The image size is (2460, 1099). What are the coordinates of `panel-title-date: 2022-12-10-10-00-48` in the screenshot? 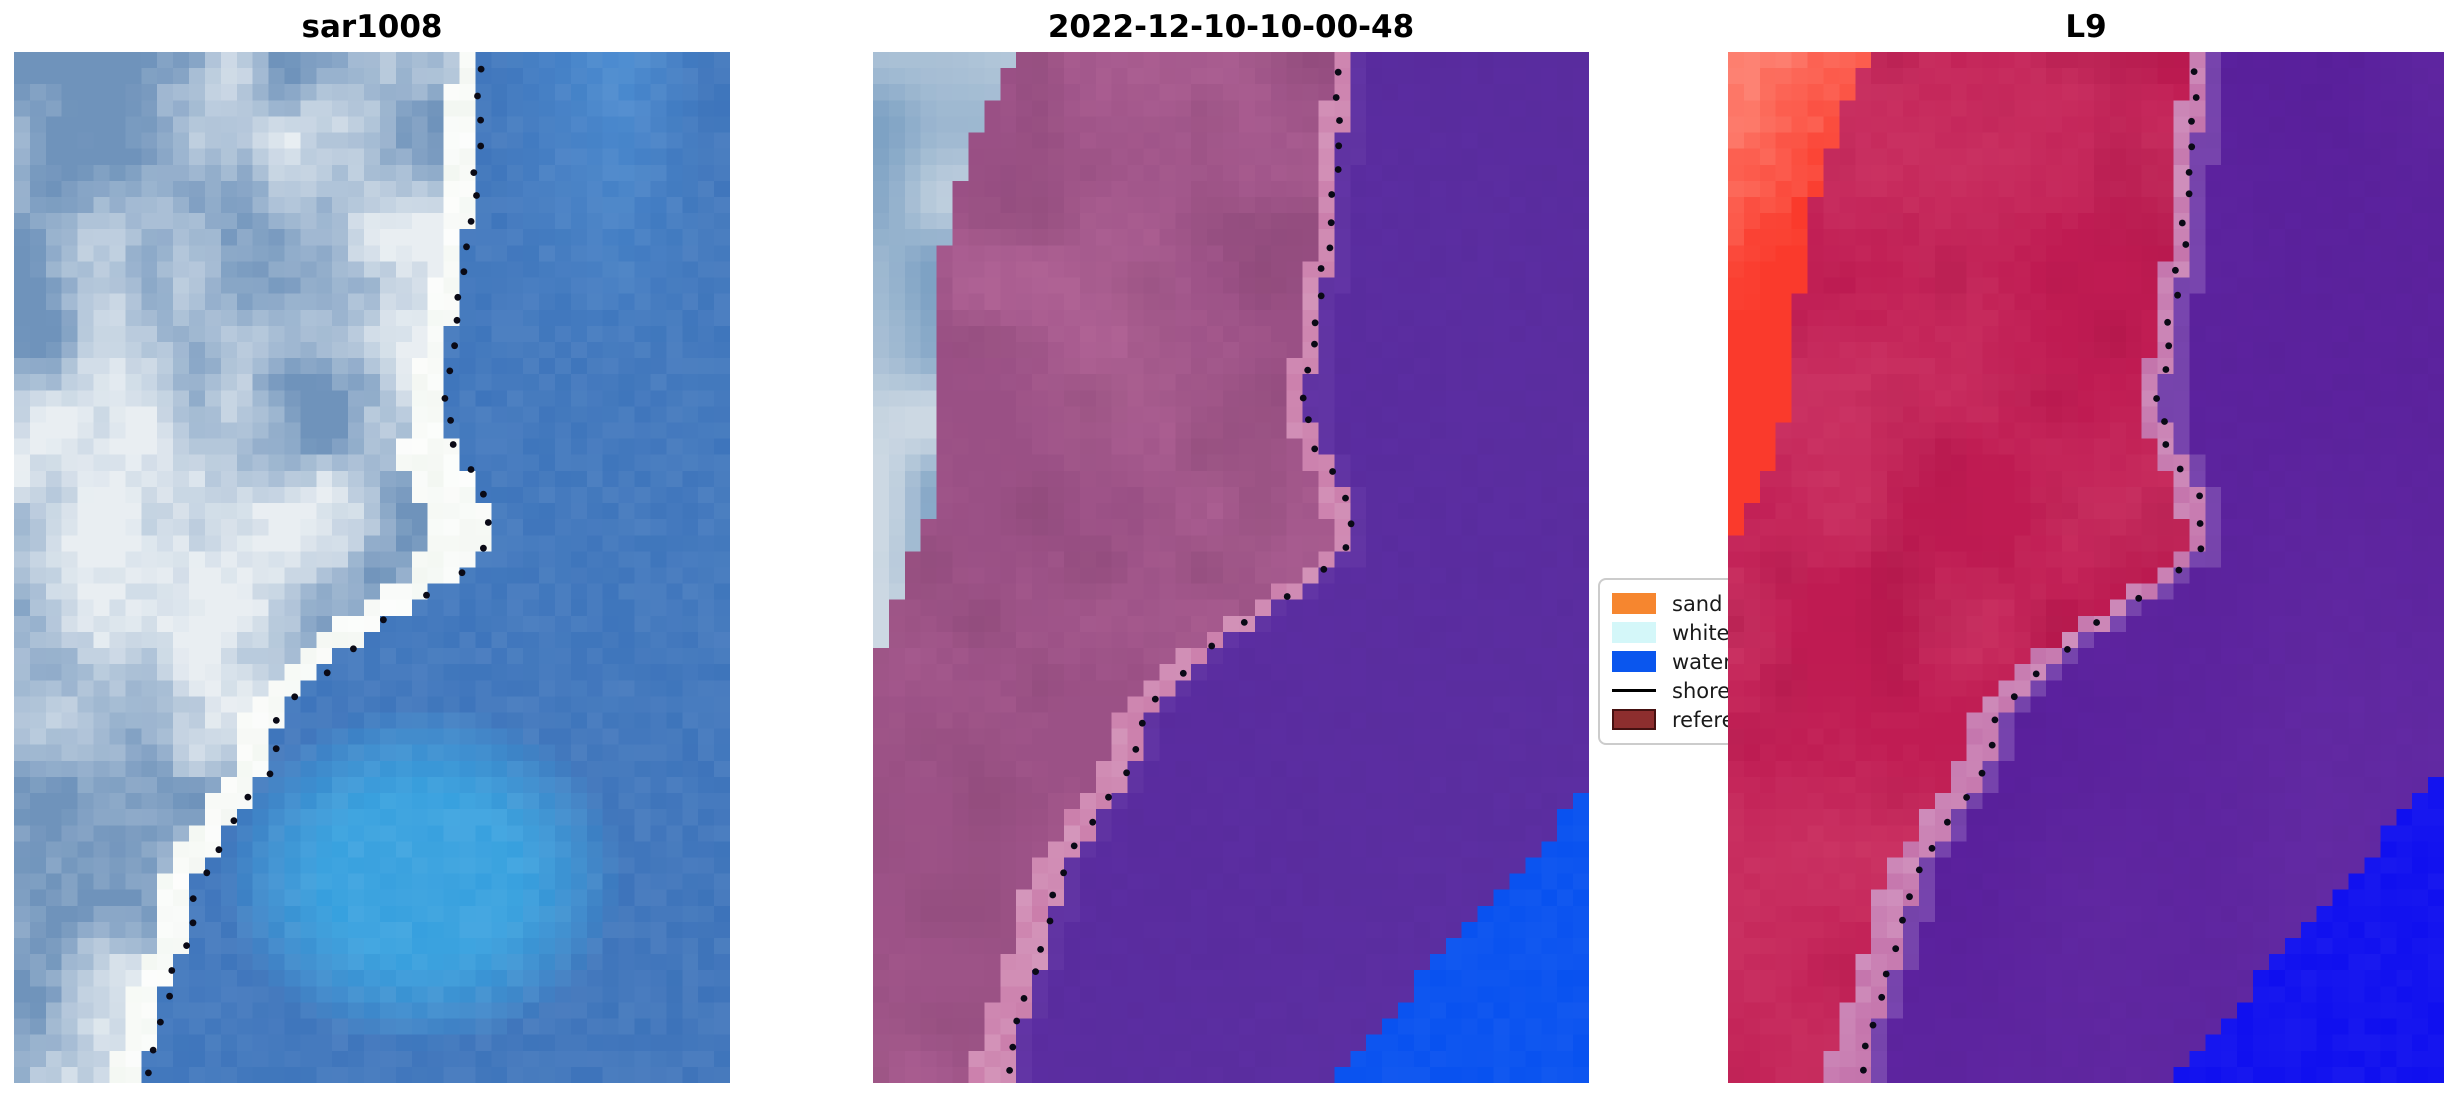 It's located at (1231, 27).